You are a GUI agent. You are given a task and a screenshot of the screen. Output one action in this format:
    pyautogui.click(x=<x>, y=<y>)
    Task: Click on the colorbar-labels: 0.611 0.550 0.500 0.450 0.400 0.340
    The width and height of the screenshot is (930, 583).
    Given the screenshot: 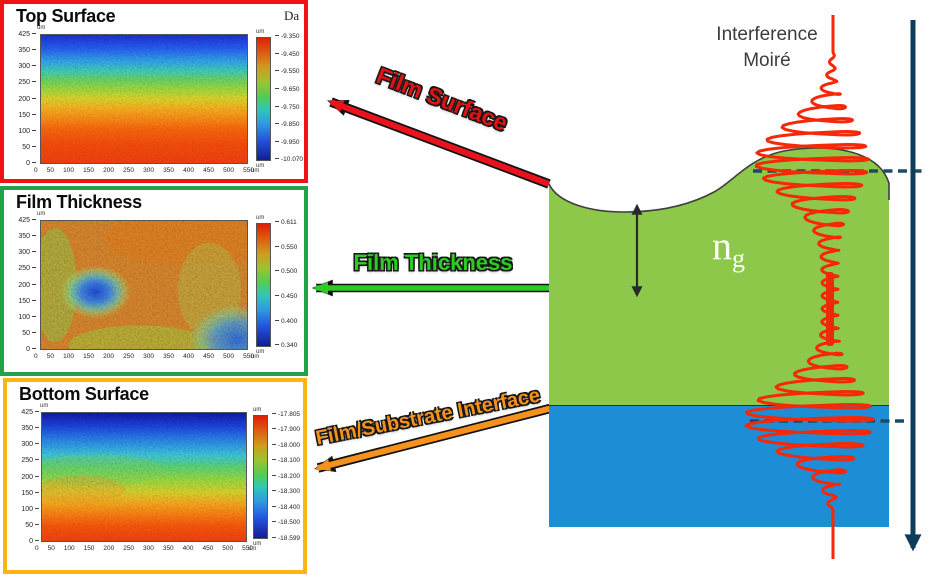 What is the action you would take?
    pyautogui.click(x=291, y=284)
    